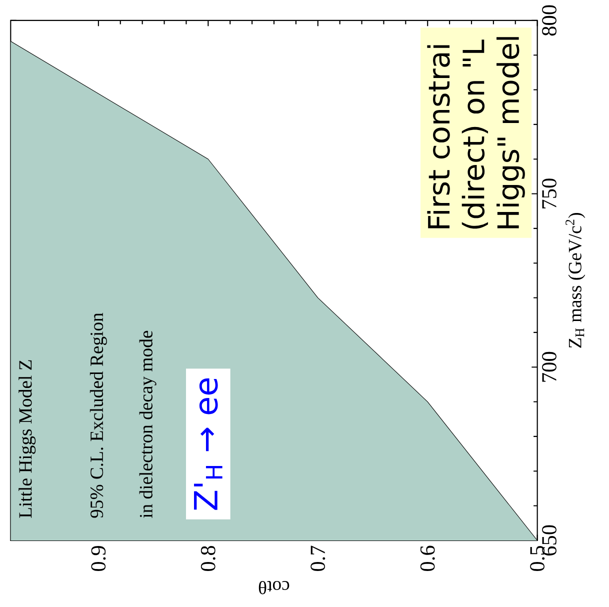 This screenshot has height=607, width=609. What do you see at coordinates (537, 558) in the screenshot?
I see `x-tick-label: 0.5` at bounding box center [537, 558].